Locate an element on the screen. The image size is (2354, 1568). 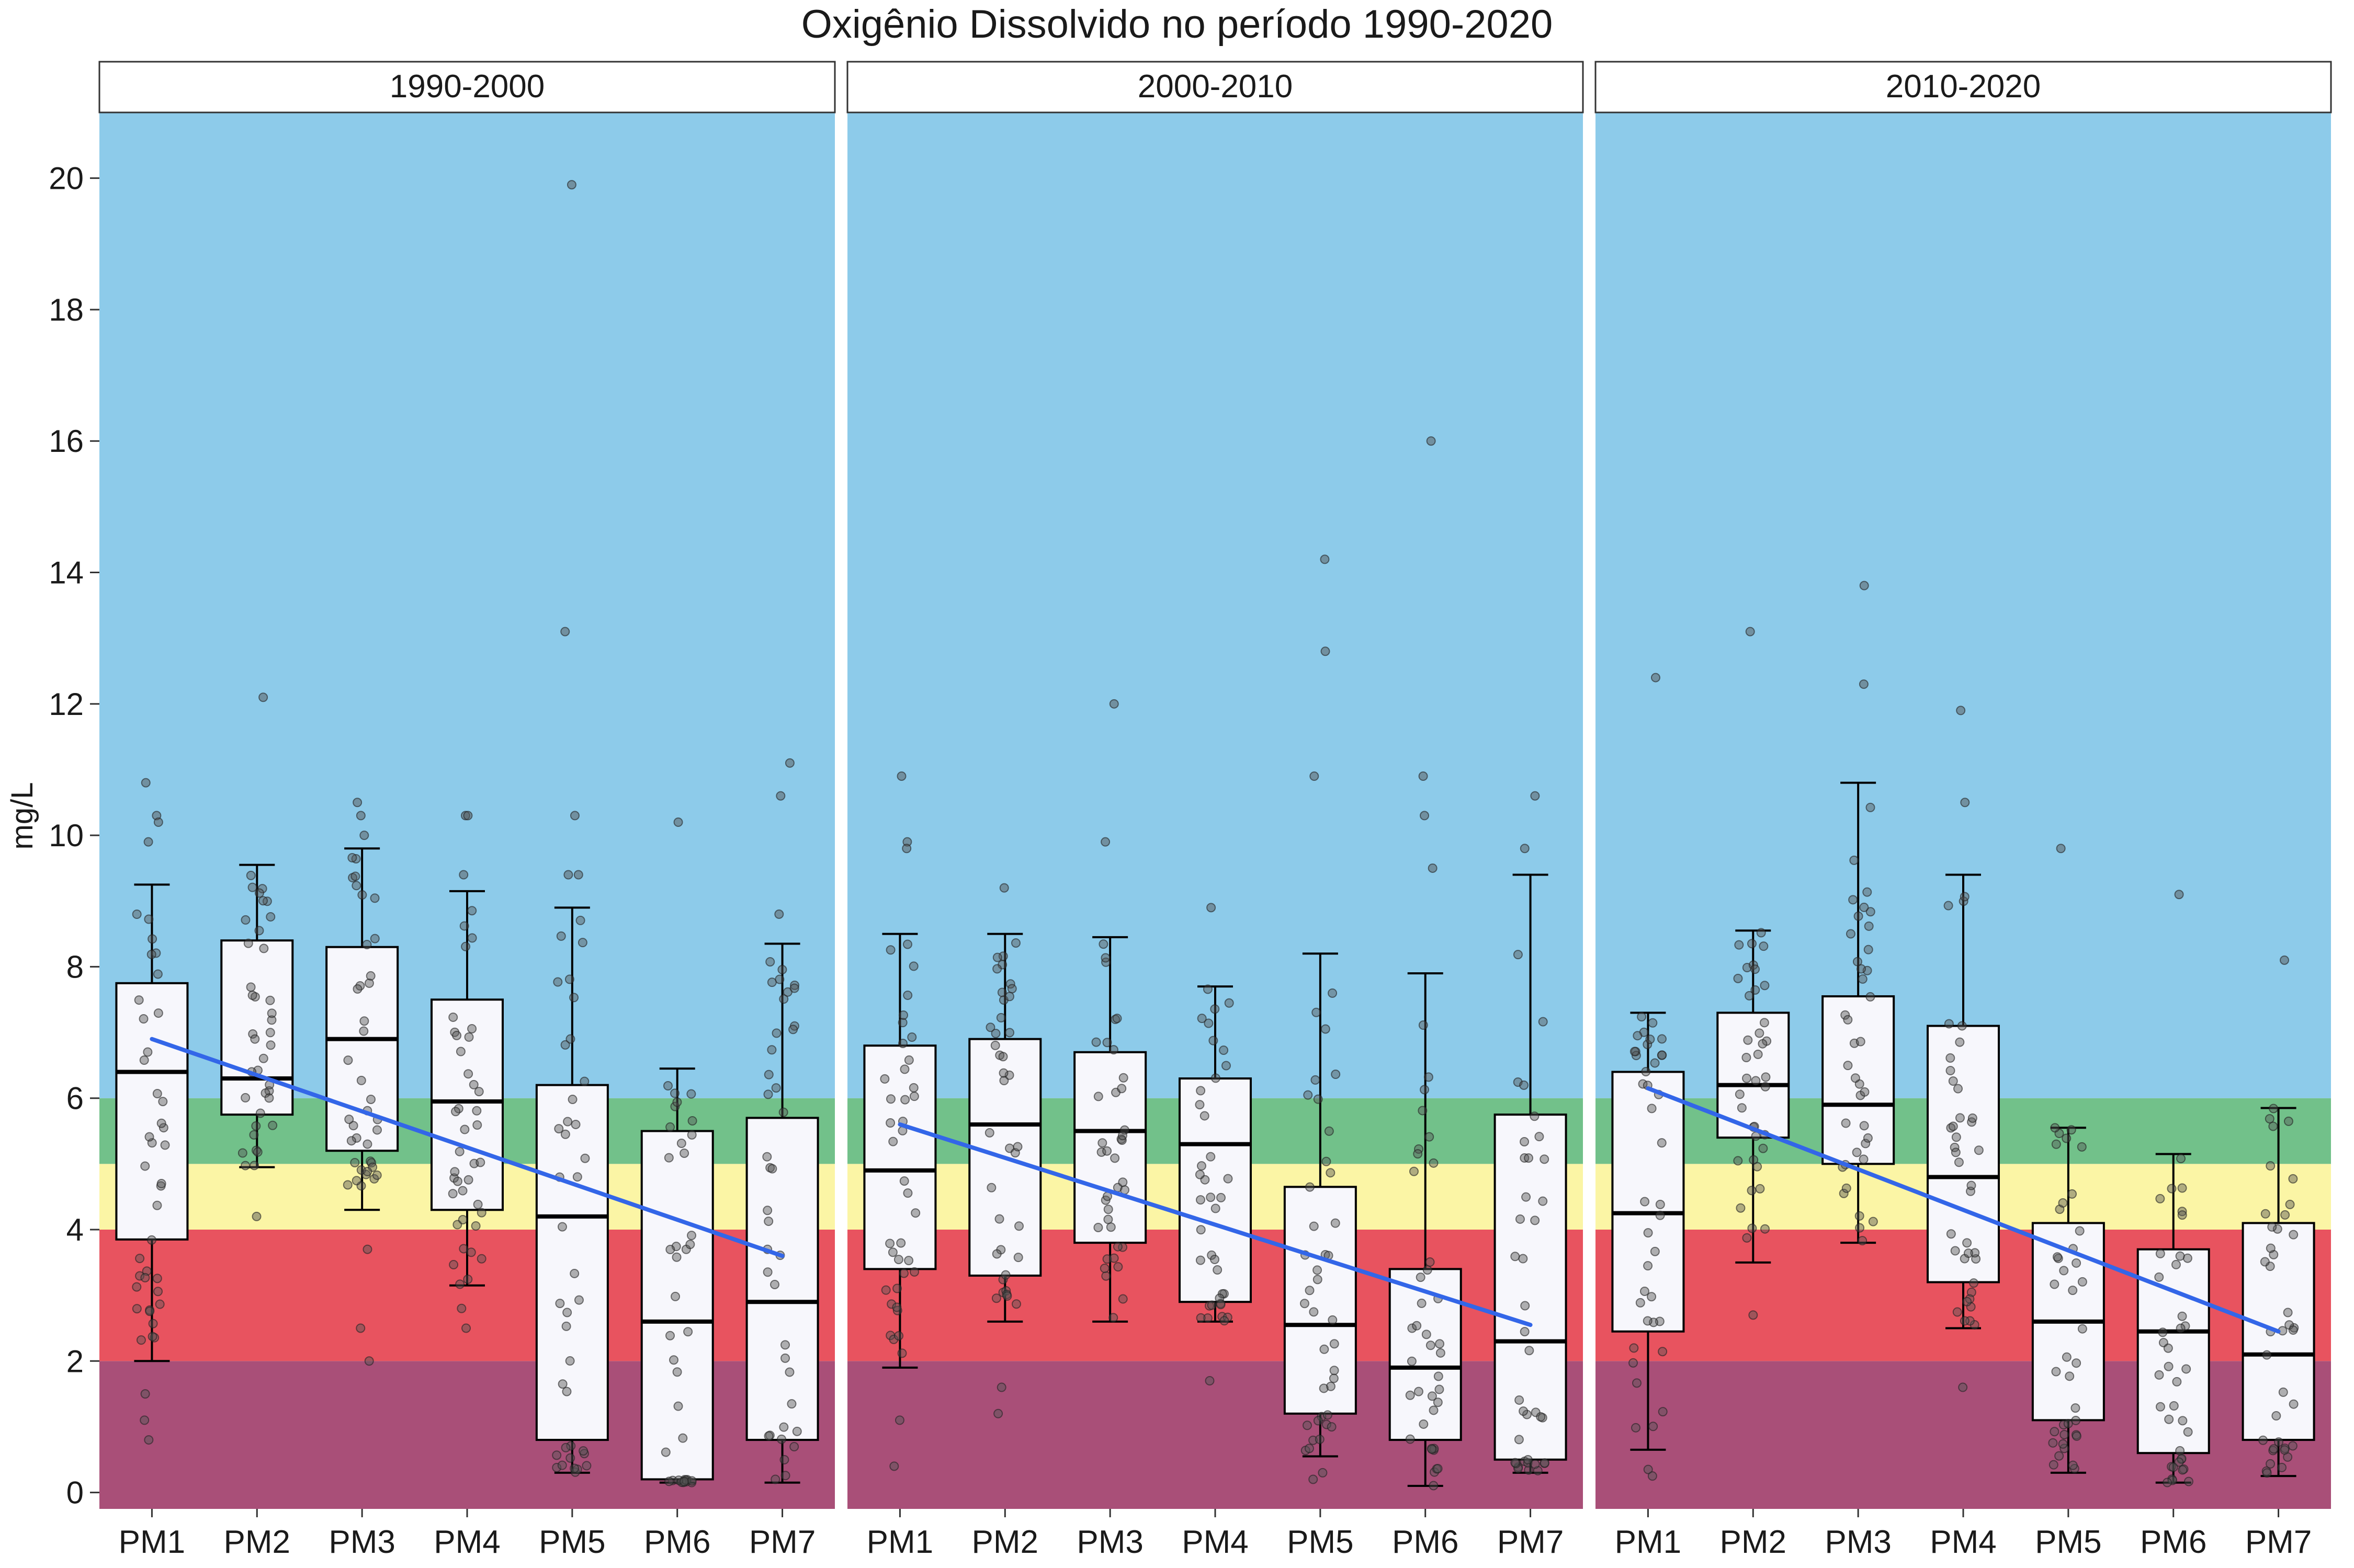
facet-strip-label: 1990-2000 is located at coordinates (467, 87).